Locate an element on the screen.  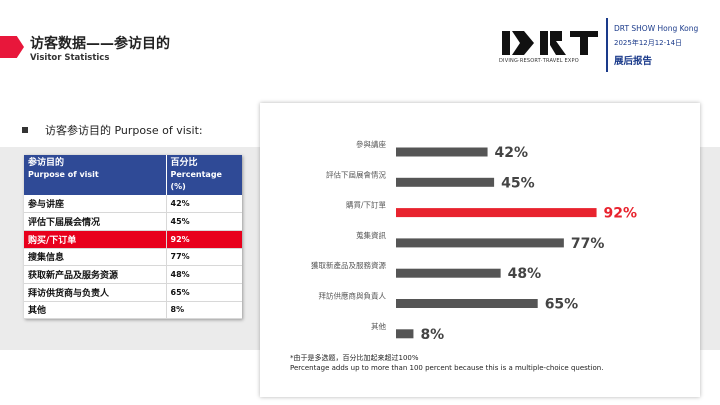
row-label: 购买/下订单 is located at coordinates (95, 239).